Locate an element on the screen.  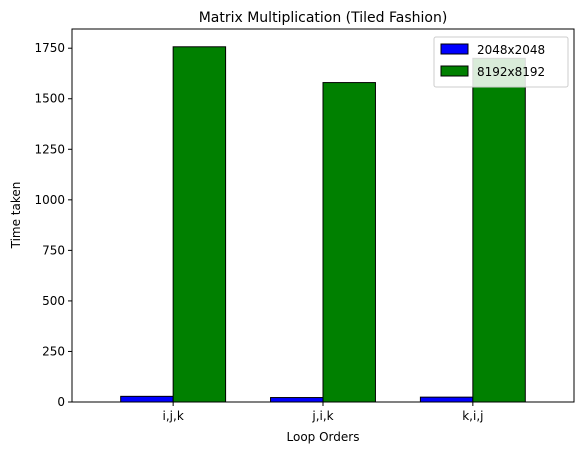
y-tick-label-1500: 1500 is located at coordinates (49, 99).